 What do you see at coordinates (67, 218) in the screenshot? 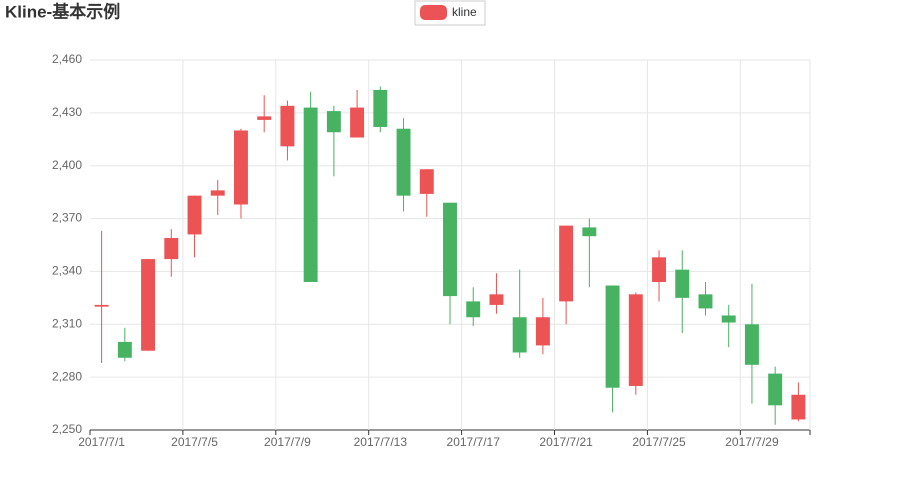
I see `y-tick-label: 2,370` at bounding box center [67, 218].